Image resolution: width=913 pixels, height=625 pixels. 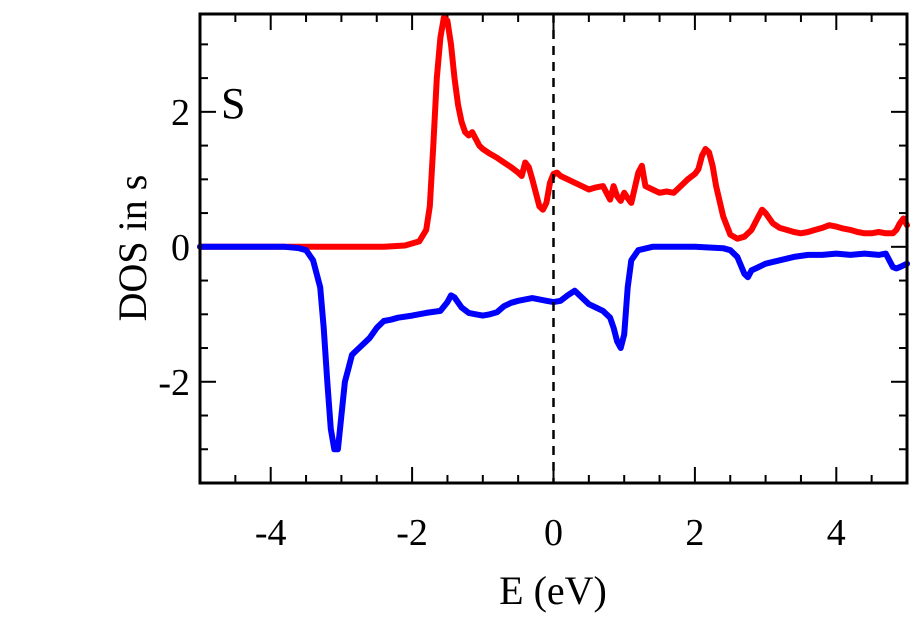 What do you see at coordinates (233, 103) in the screenshot?
I see `panel-label: S` at bounding box center [233, 103].